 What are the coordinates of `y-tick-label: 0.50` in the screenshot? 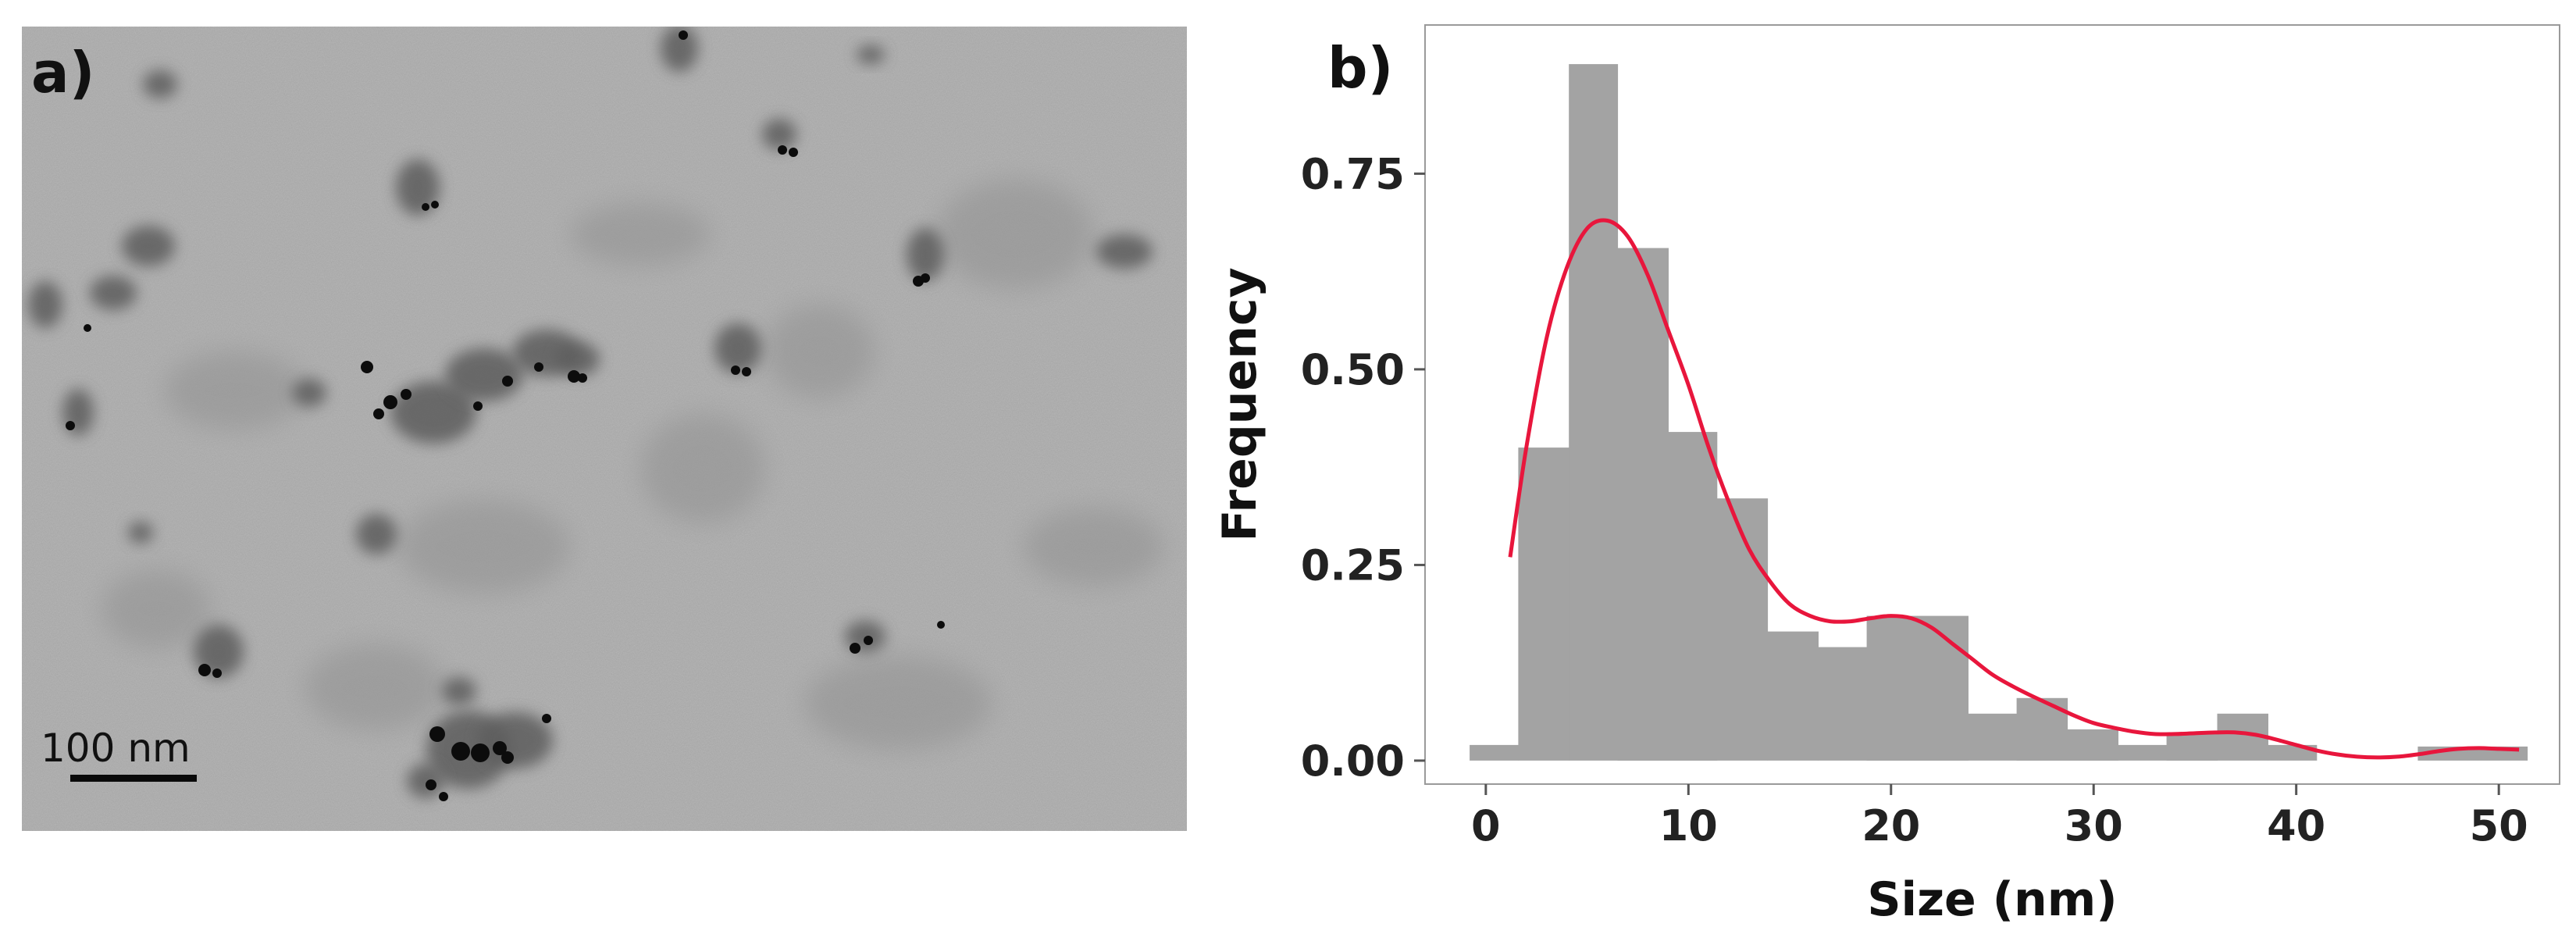 It's located at (1353, 369).